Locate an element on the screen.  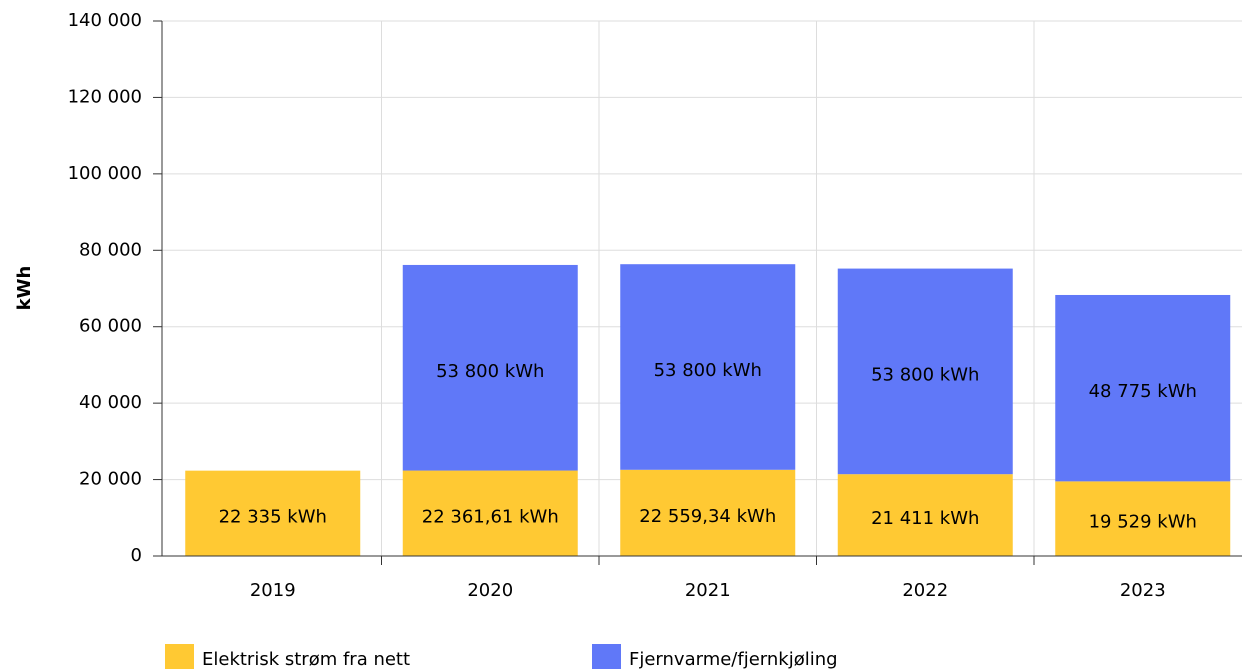
data-label: 48 775 kWh is located at coordinates (1143, 391).